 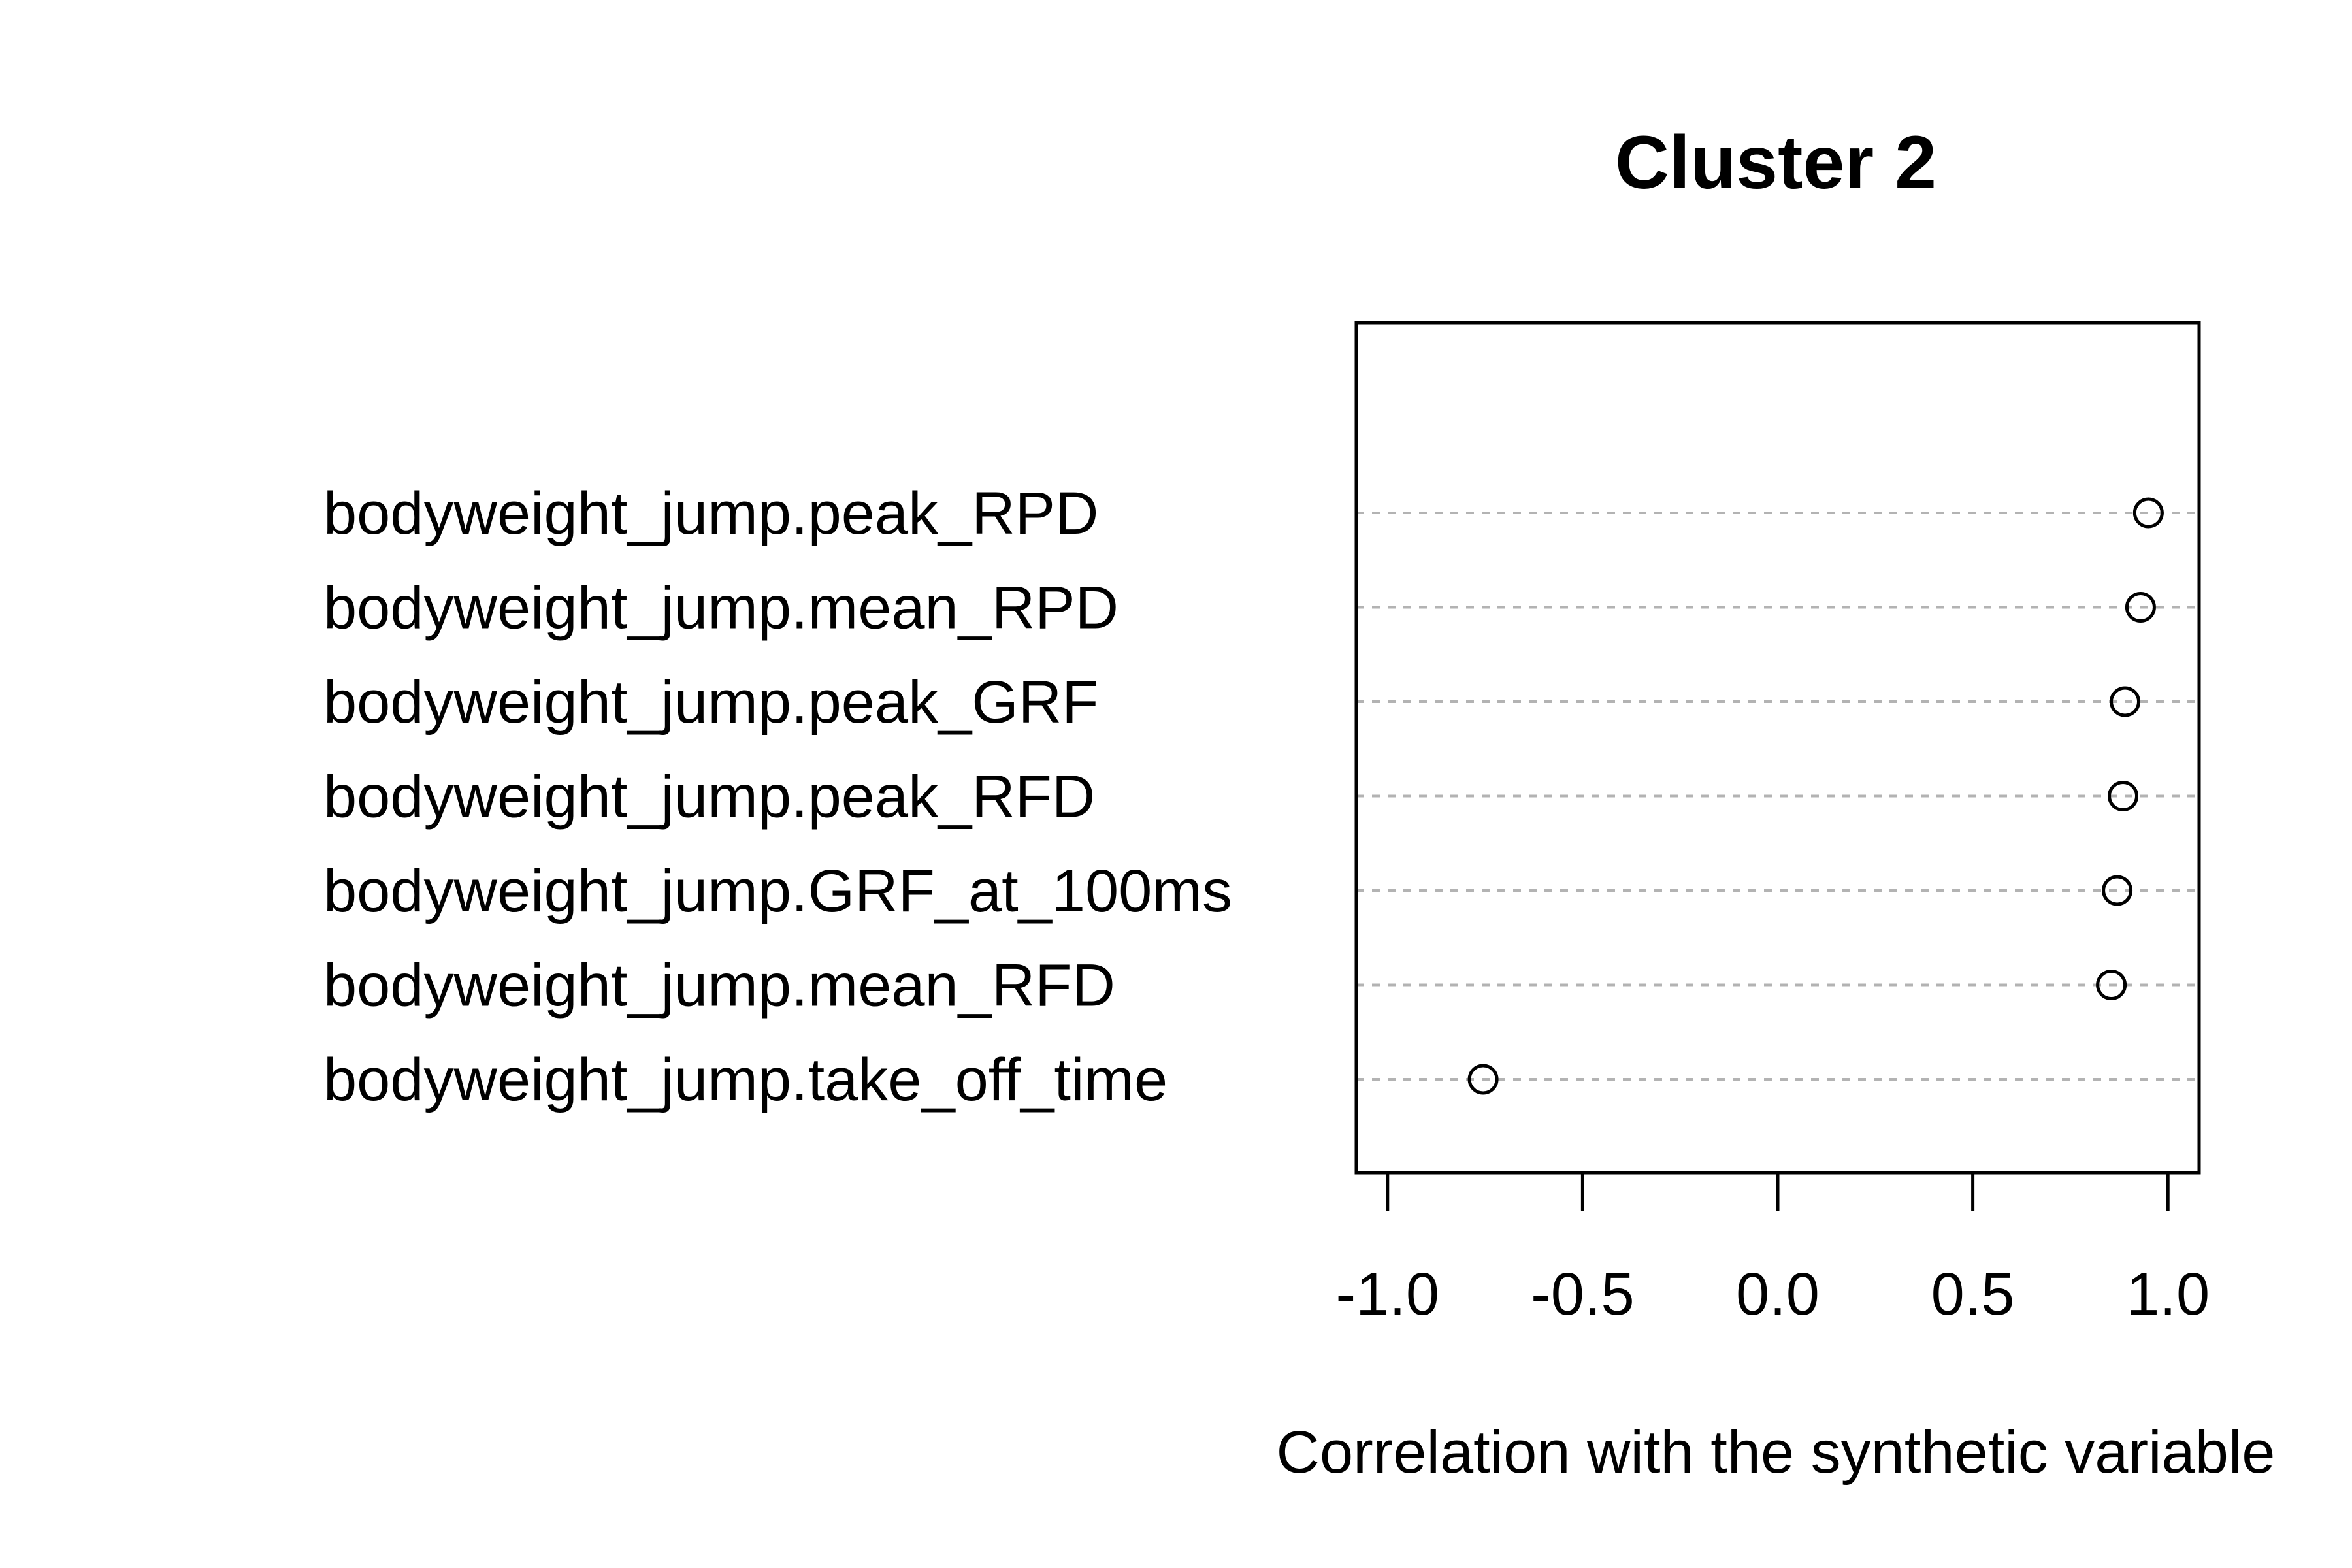 What do you see at coordinates (1583, 1294) in the screenshot?
I see `x-tick-label: -0.5` at bounding box center [1583, 1294].